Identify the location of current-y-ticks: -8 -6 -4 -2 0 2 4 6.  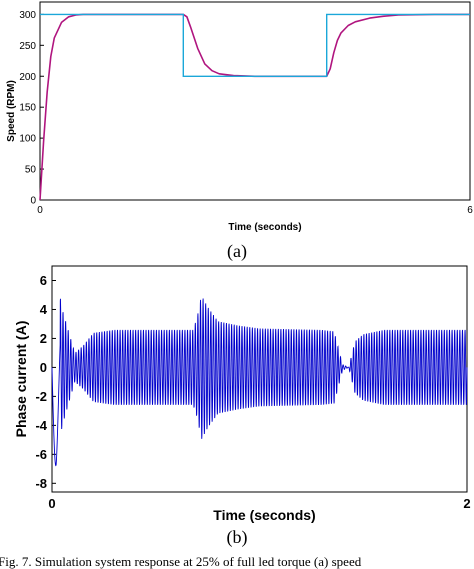
(45, 382).